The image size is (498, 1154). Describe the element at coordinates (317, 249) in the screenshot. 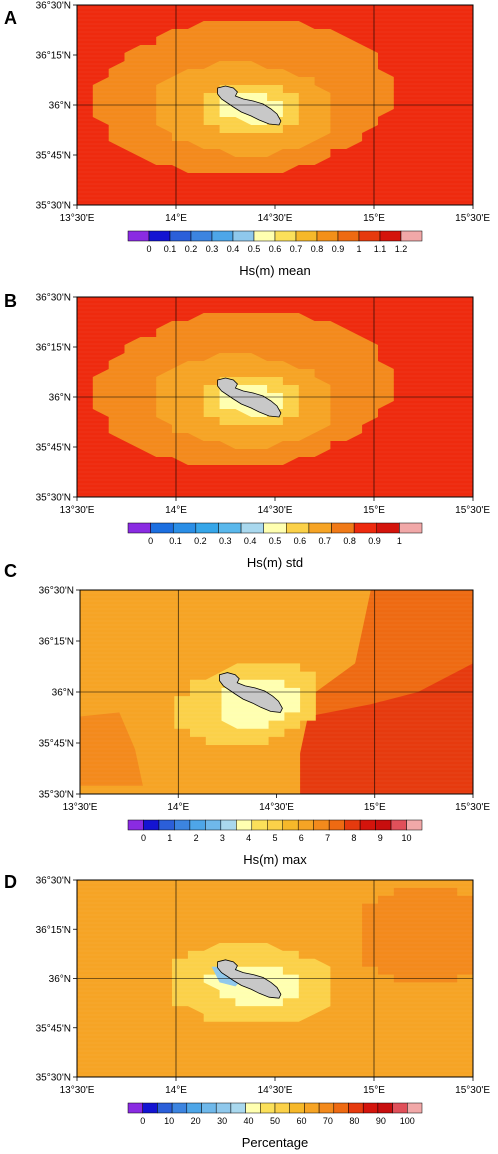

I see `colorbar-label: 0.8` at that location.